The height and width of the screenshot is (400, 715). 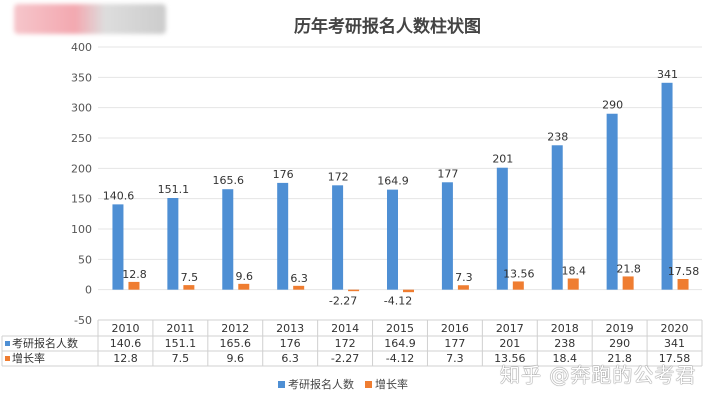 I want to click on data-label-applicants: 238, so click(x=557, y=136).